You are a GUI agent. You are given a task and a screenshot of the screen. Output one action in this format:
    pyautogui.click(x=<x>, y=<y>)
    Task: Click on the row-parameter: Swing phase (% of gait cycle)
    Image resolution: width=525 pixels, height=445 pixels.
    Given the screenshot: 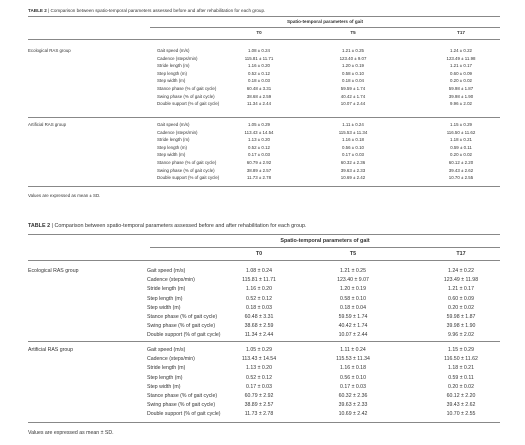 What is the action you would take?
    pyautogui.click(x=181, y=326)
    